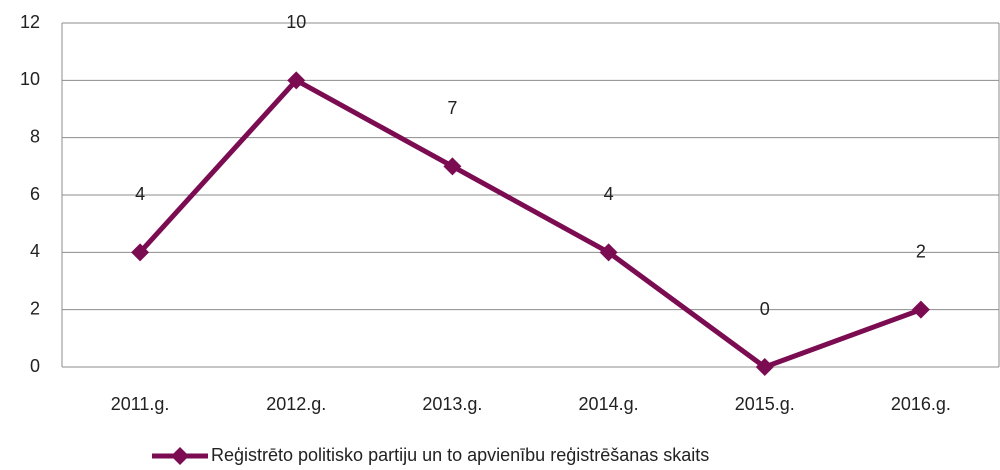  Describe the element at coordinates (35, 136) in the screenshot. I see `y-tick-label: 8` at that location.